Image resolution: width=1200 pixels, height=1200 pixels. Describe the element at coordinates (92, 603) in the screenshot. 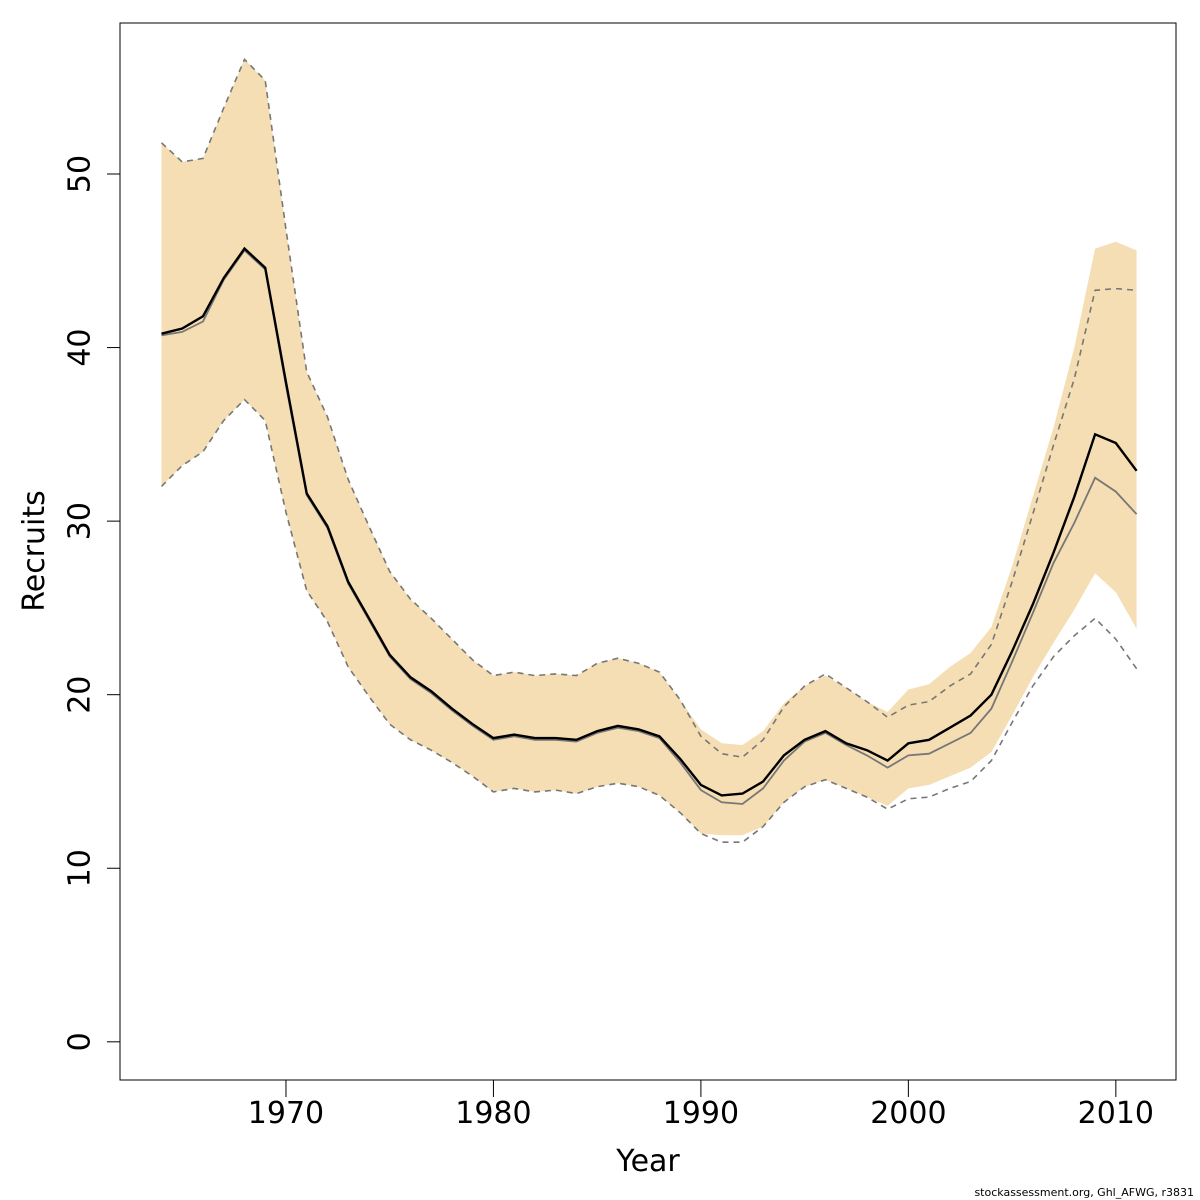

I see `y-axis: 0 10 20 30 40 50` at that location.